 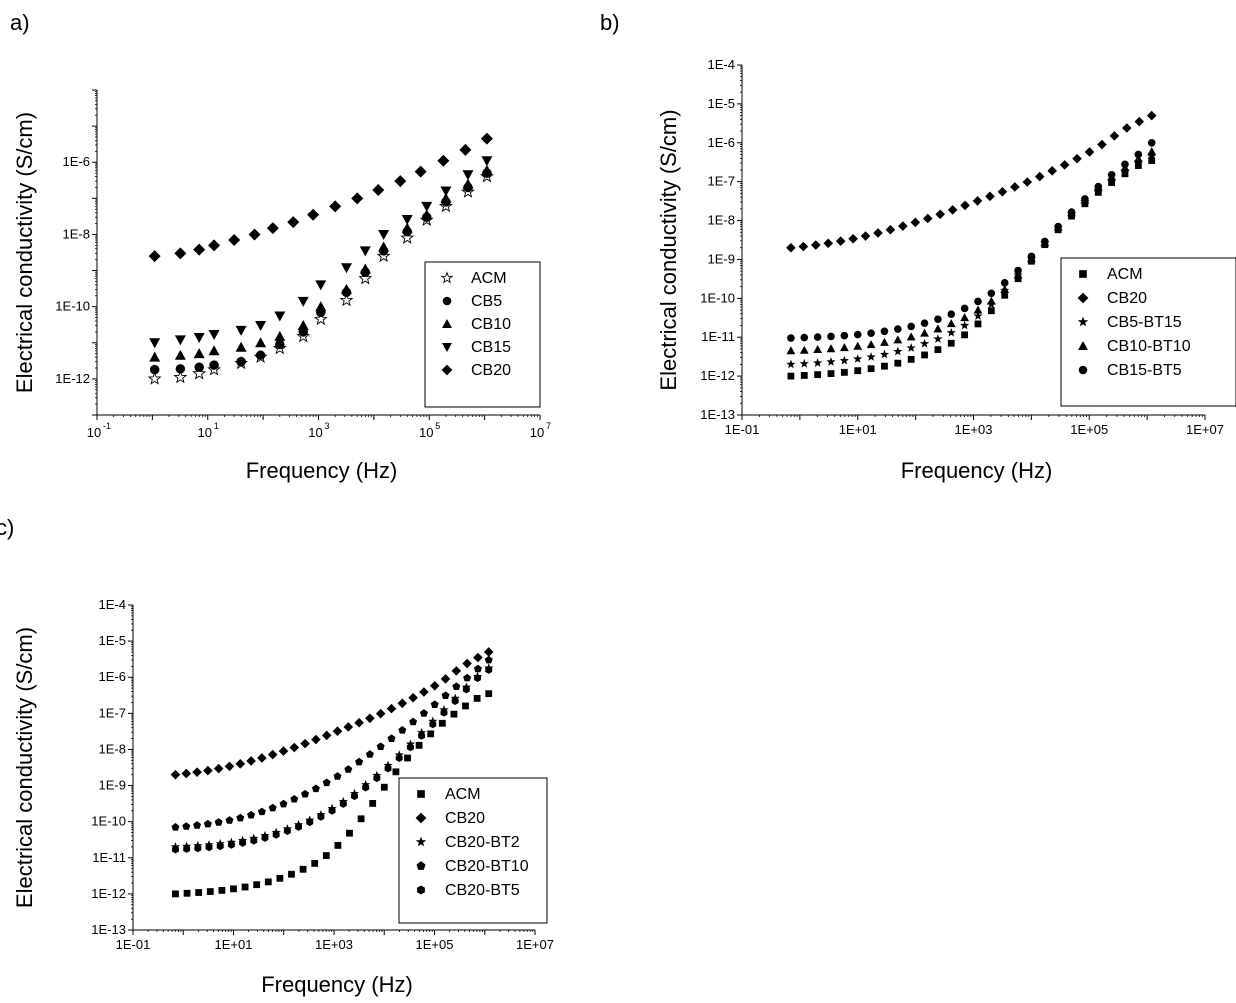 What do you see at coordinates (72, 378) in the screenshot?
I see `y-tick-label: 1E-12` at bounding box center [72, 378].